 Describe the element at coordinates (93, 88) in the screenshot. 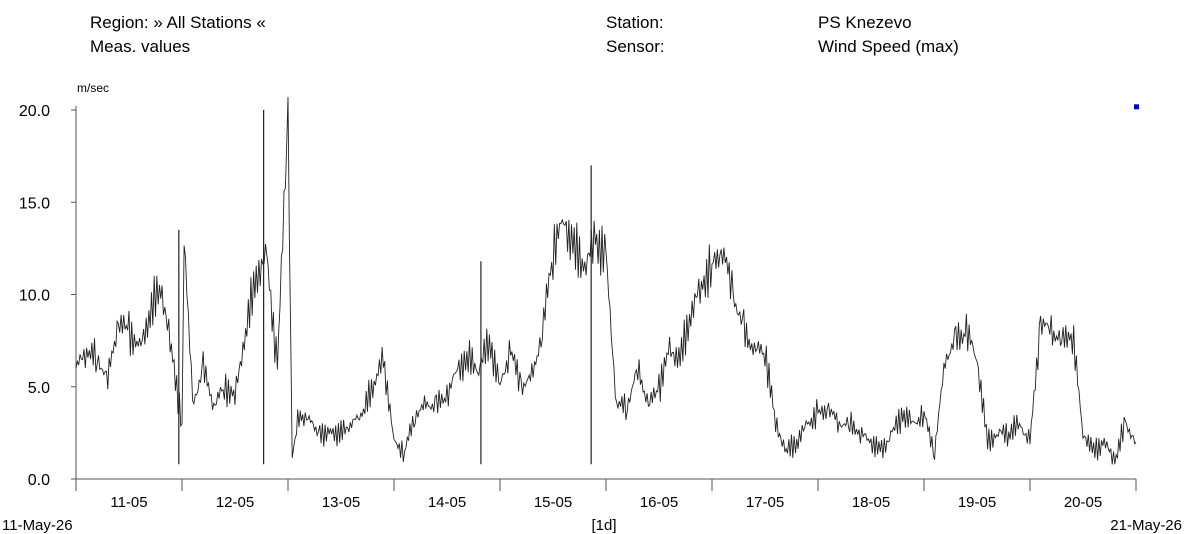

I see `y-axis-unit-label: m/sec` at that location.